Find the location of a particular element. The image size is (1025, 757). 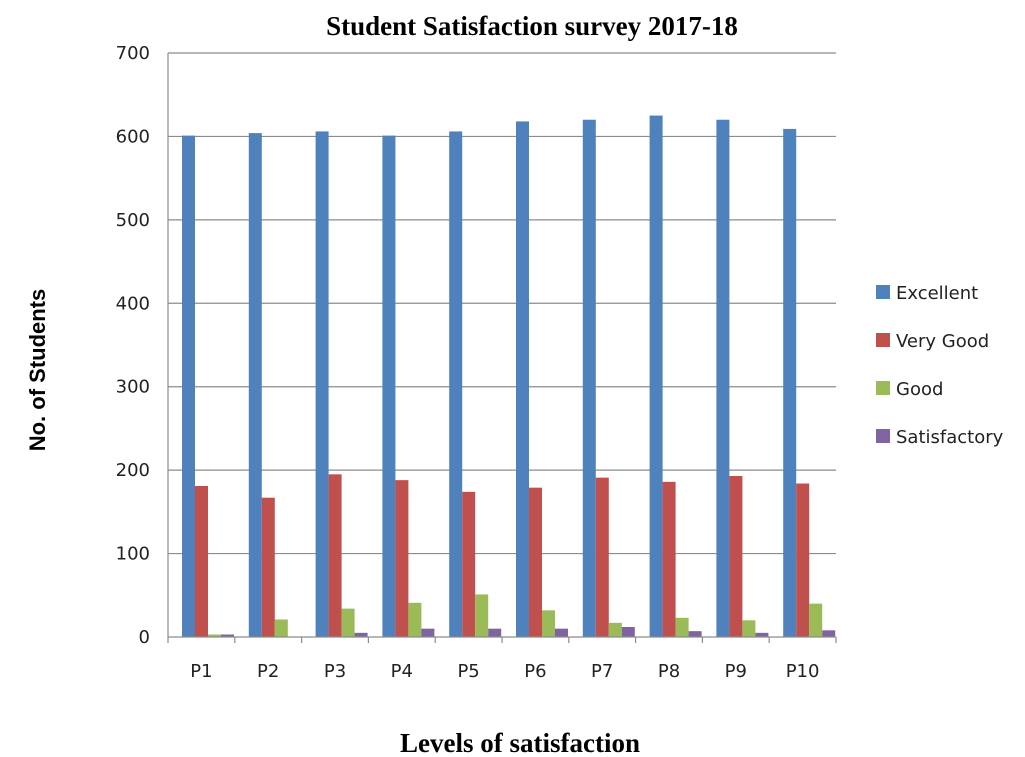

bar-satisfactory-p4 is located at coordinates (428, 632).